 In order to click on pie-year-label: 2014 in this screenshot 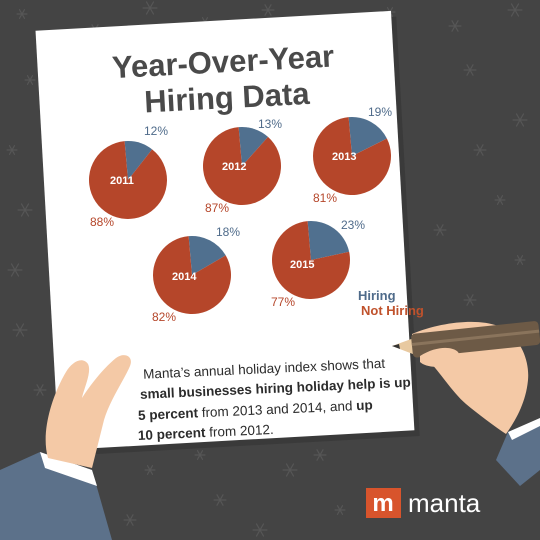, I will do `click(184, 277)`.